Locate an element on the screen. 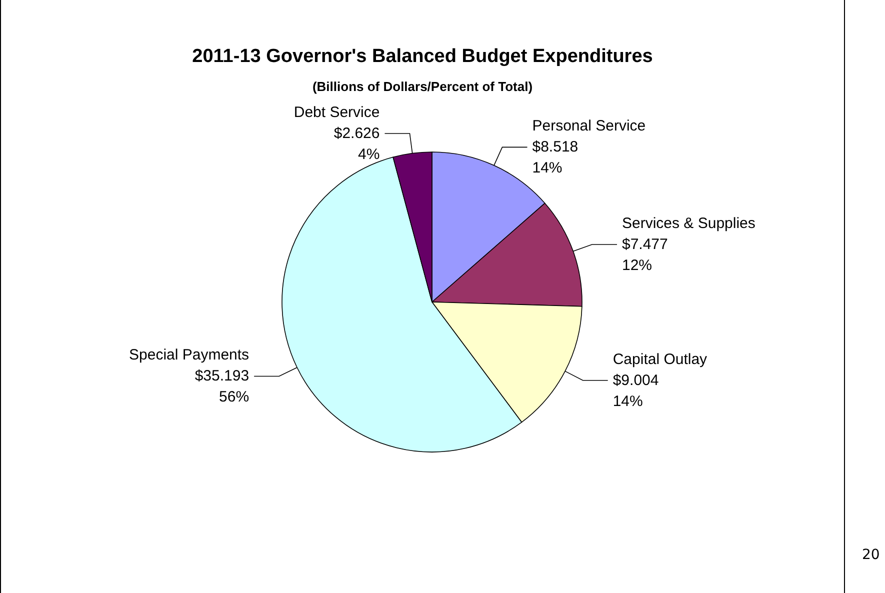 The image size is (885, 593). data-label: $8.518 14% is located at coordinates (555, 157).